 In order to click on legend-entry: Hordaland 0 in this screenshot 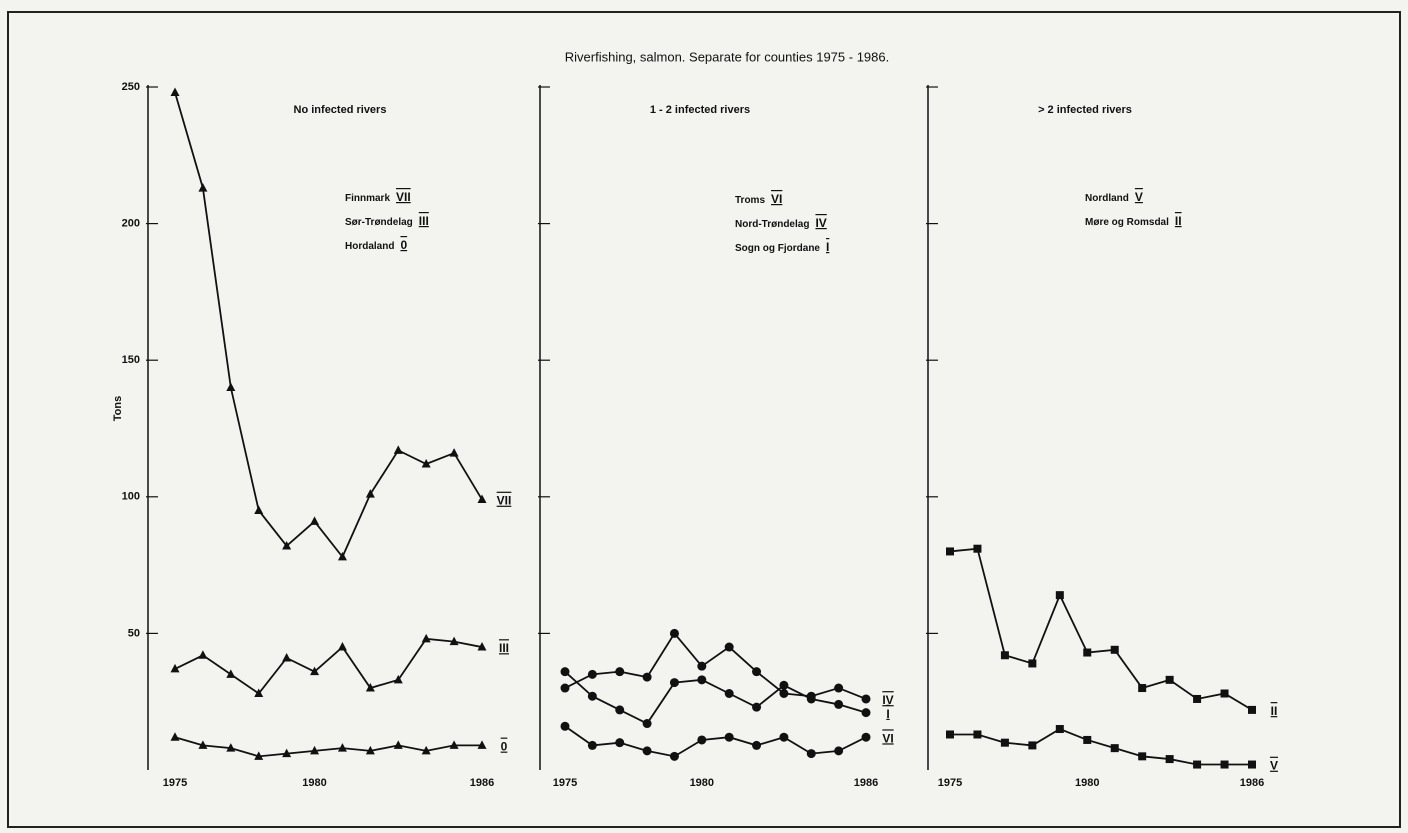, I will do `click(376, 245)`.